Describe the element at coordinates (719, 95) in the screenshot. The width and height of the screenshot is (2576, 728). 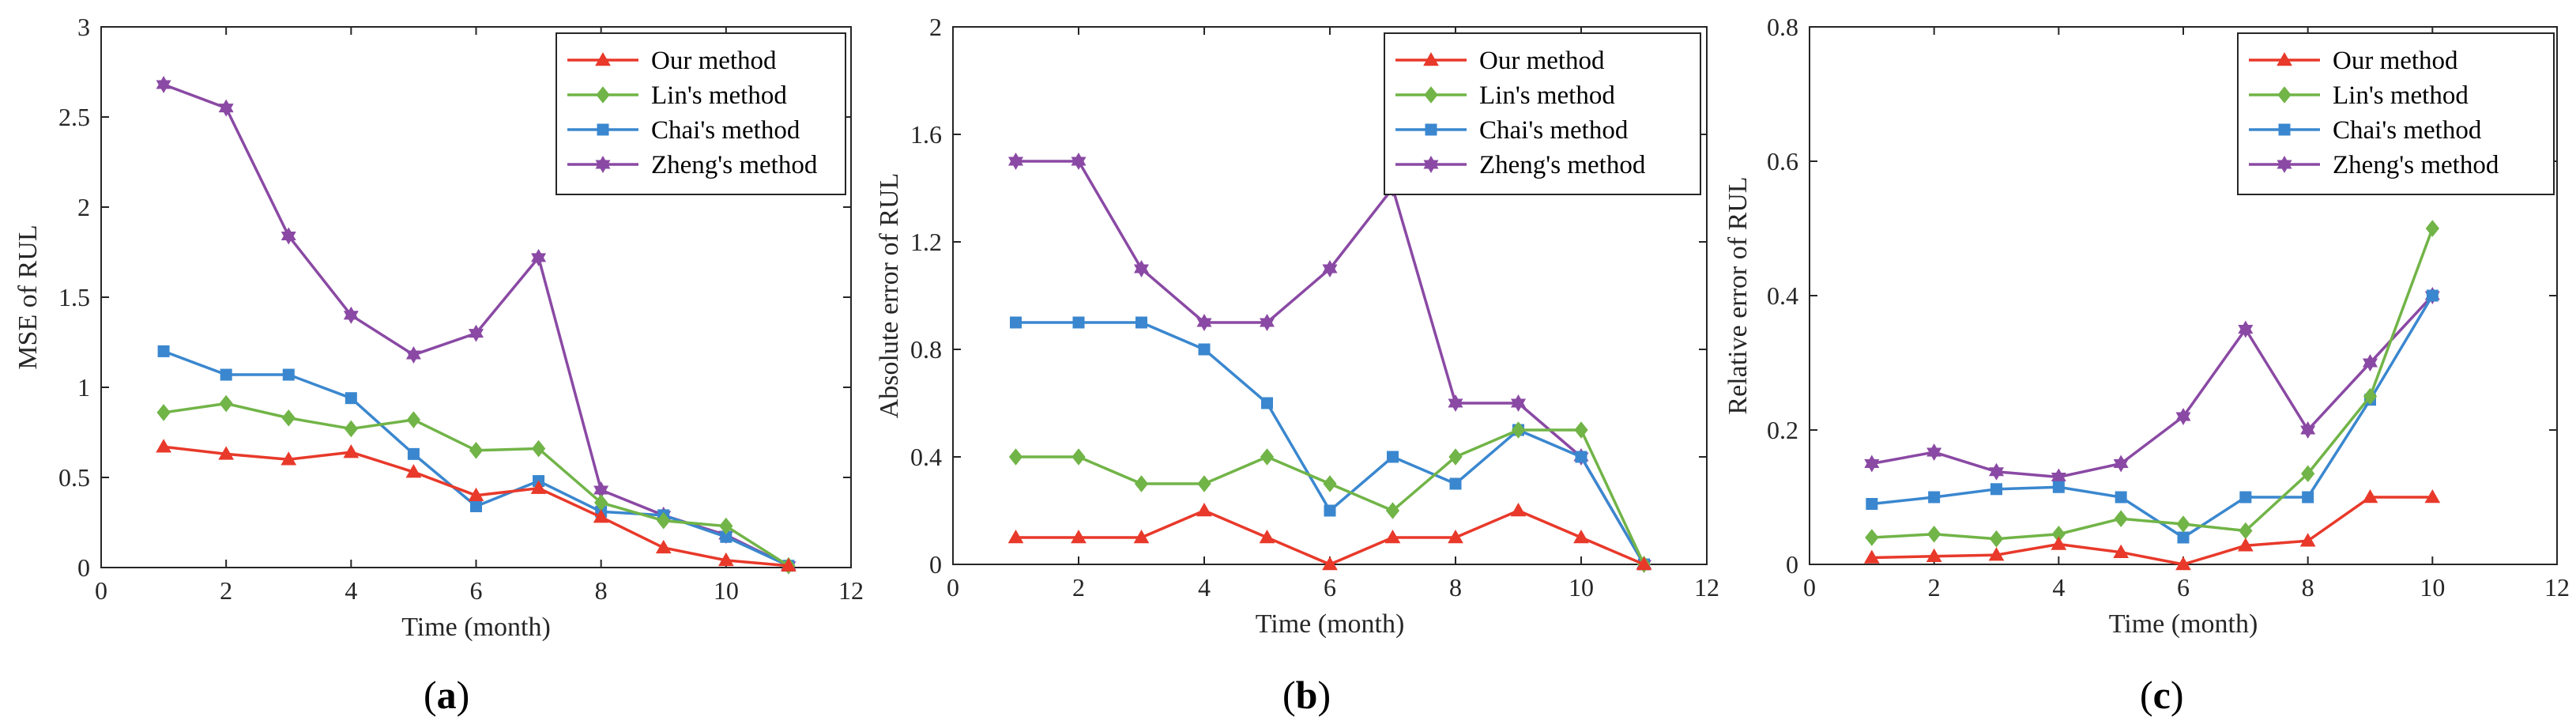
I see `legend-label-lin: Lin's method` at that location.